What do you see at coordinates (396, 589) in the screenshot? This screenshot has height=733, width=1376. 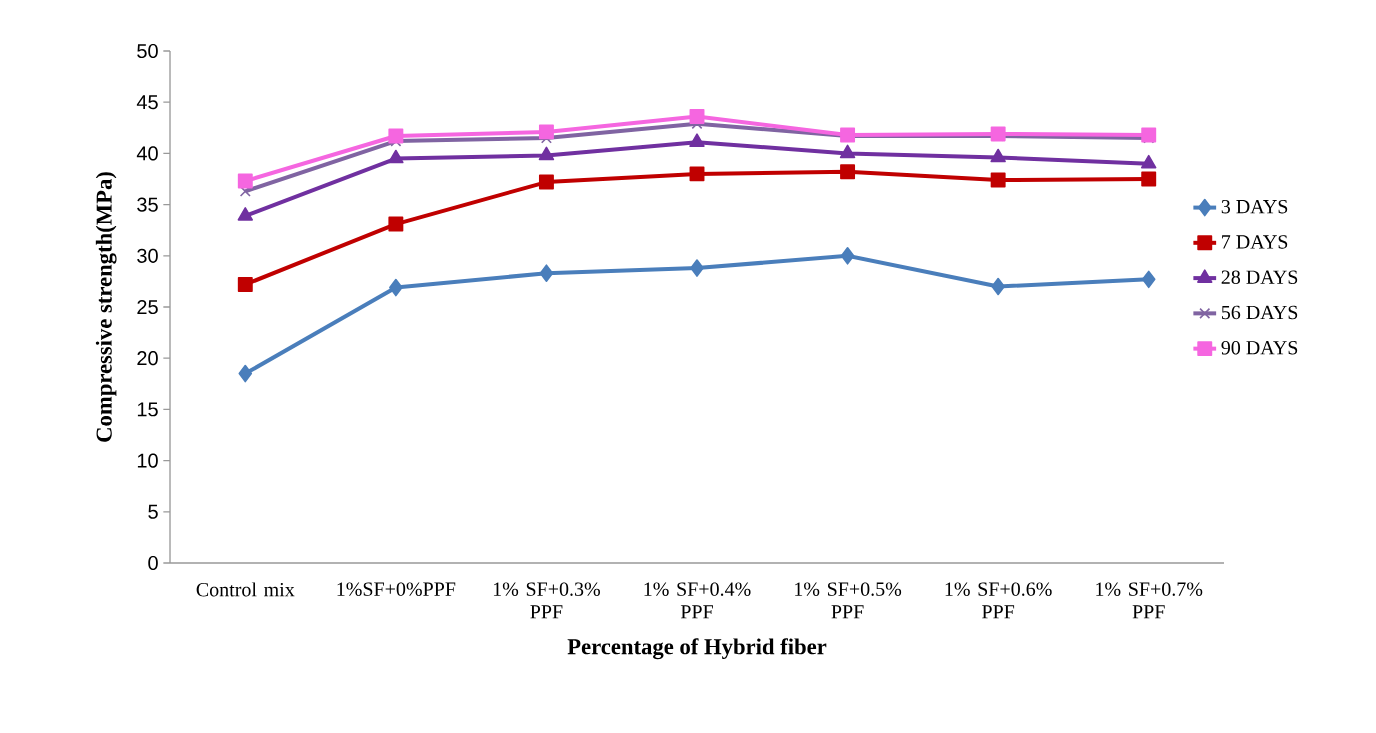 I see `x-tick-label: 1%SF+0%PPF` at bounding box center [396, 589].